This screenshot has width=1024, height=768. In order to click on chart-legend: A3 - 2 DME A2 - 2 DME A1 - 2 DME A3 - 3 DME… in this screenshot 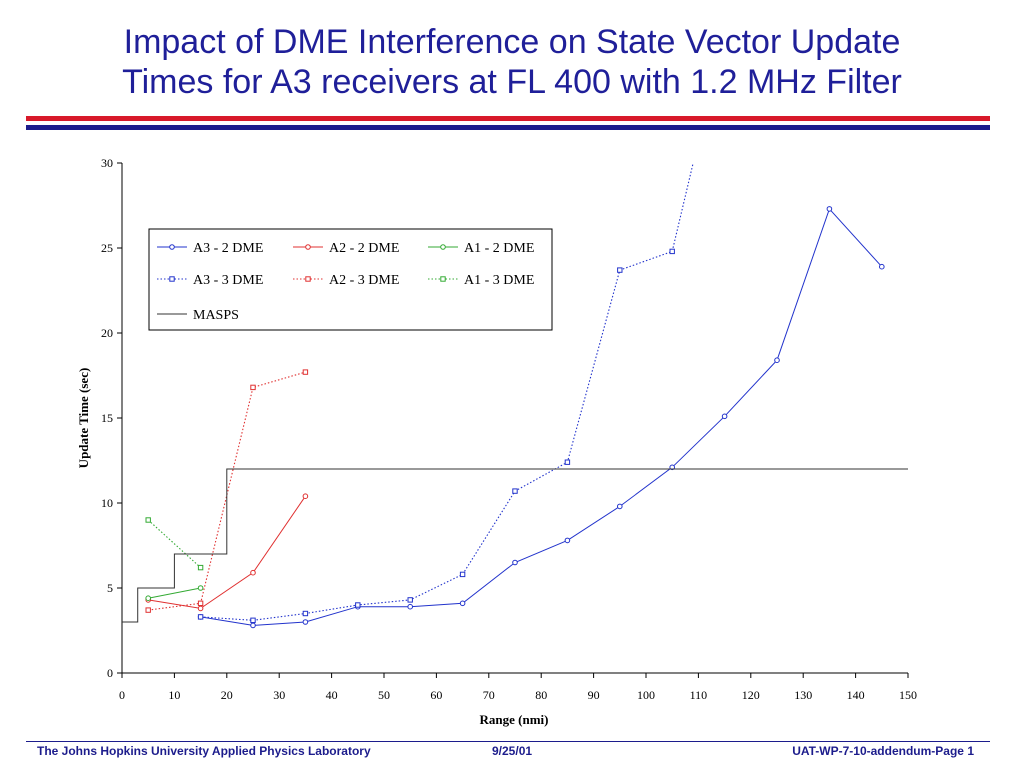, I will do `click(350, 279)`.